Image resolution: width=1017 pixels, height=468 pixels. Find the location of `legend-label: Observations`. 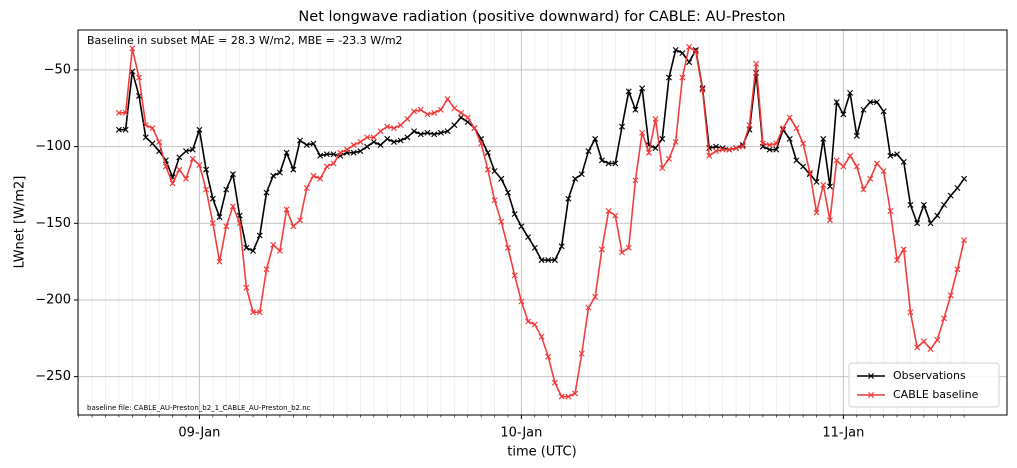

legend-label: Observations is located at coordinates (929, 375).